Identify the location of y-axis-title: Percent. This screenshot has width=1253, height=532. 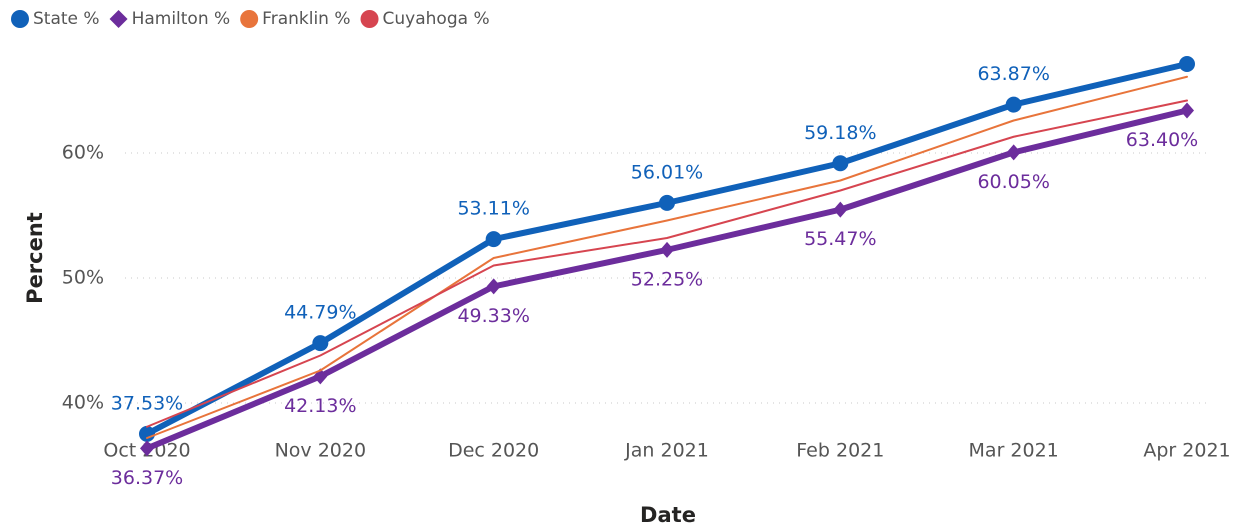
(35, 258).